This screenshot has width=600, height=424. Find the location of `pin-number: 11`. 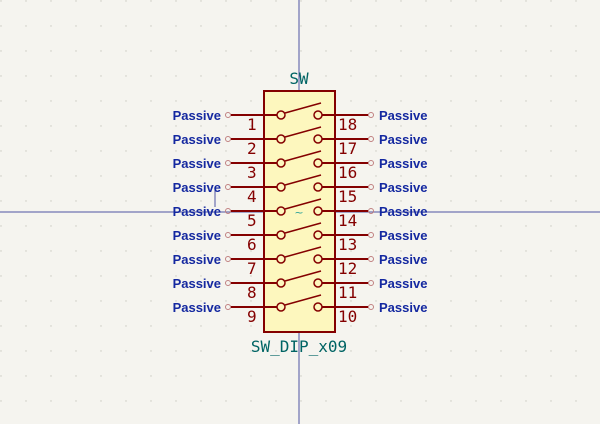

pin-number: 11 is located at coordinates (347, 292).